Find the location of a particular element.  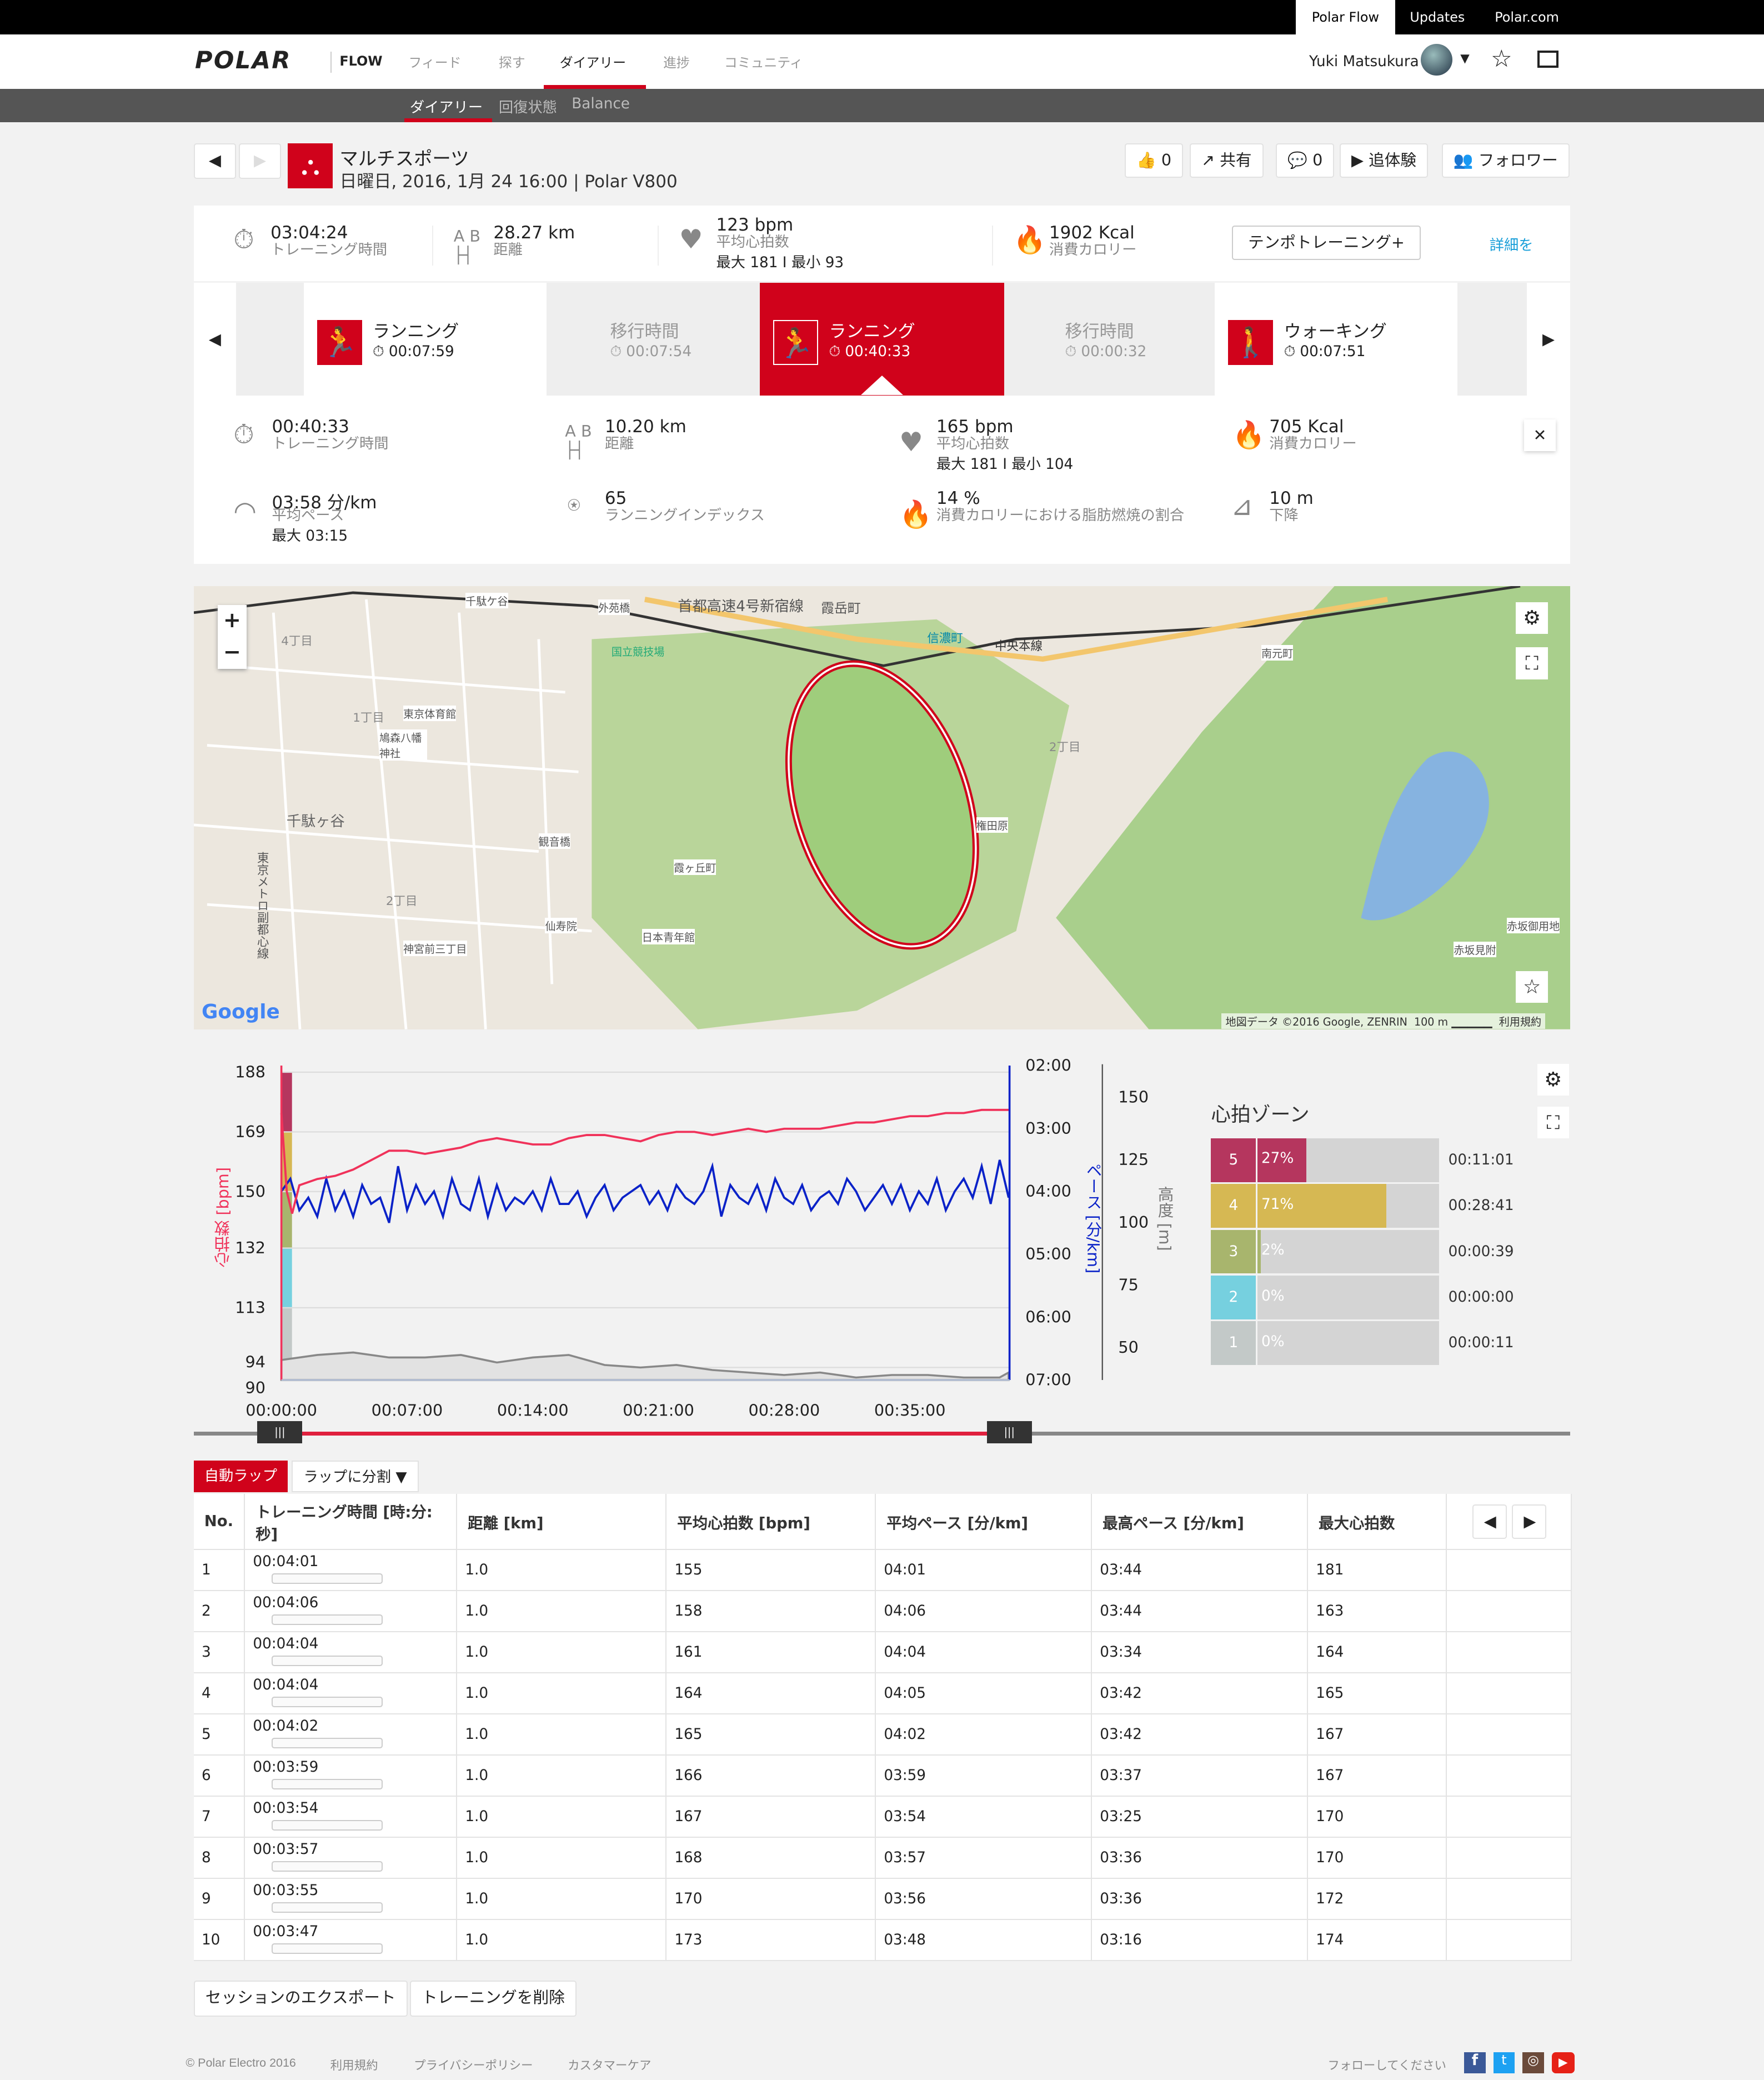

table-row: 1 00:04:01 1.0 155 04:01 03:44 181 is located at coordinates (882, 1571).